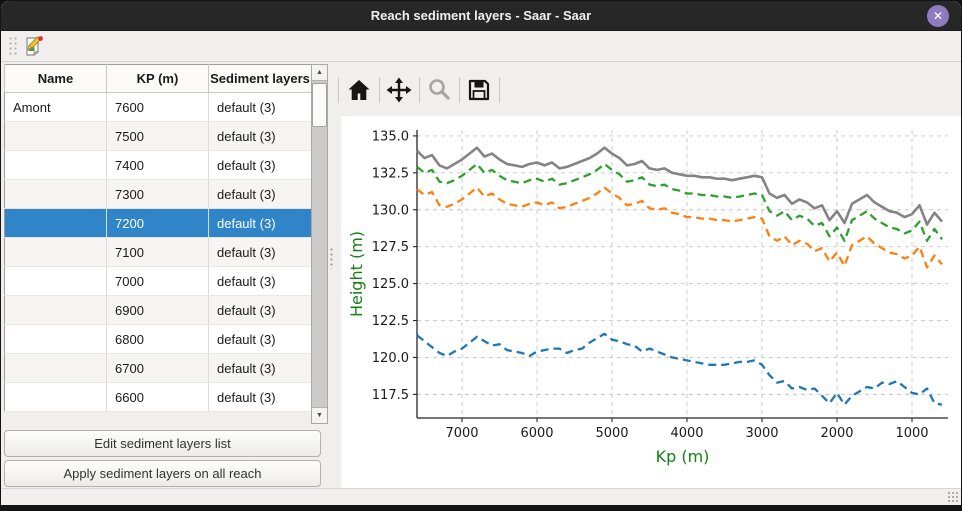  Describe the element at coordinates (13, 46) in the screenshot. I see `toolbar-drag-handle` at that location.